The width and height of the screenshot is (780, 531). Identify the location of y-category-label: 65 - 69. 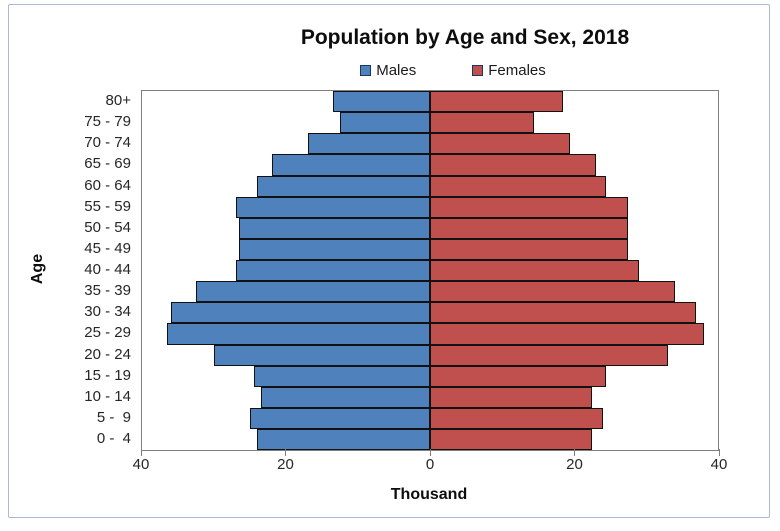
(107, 164).